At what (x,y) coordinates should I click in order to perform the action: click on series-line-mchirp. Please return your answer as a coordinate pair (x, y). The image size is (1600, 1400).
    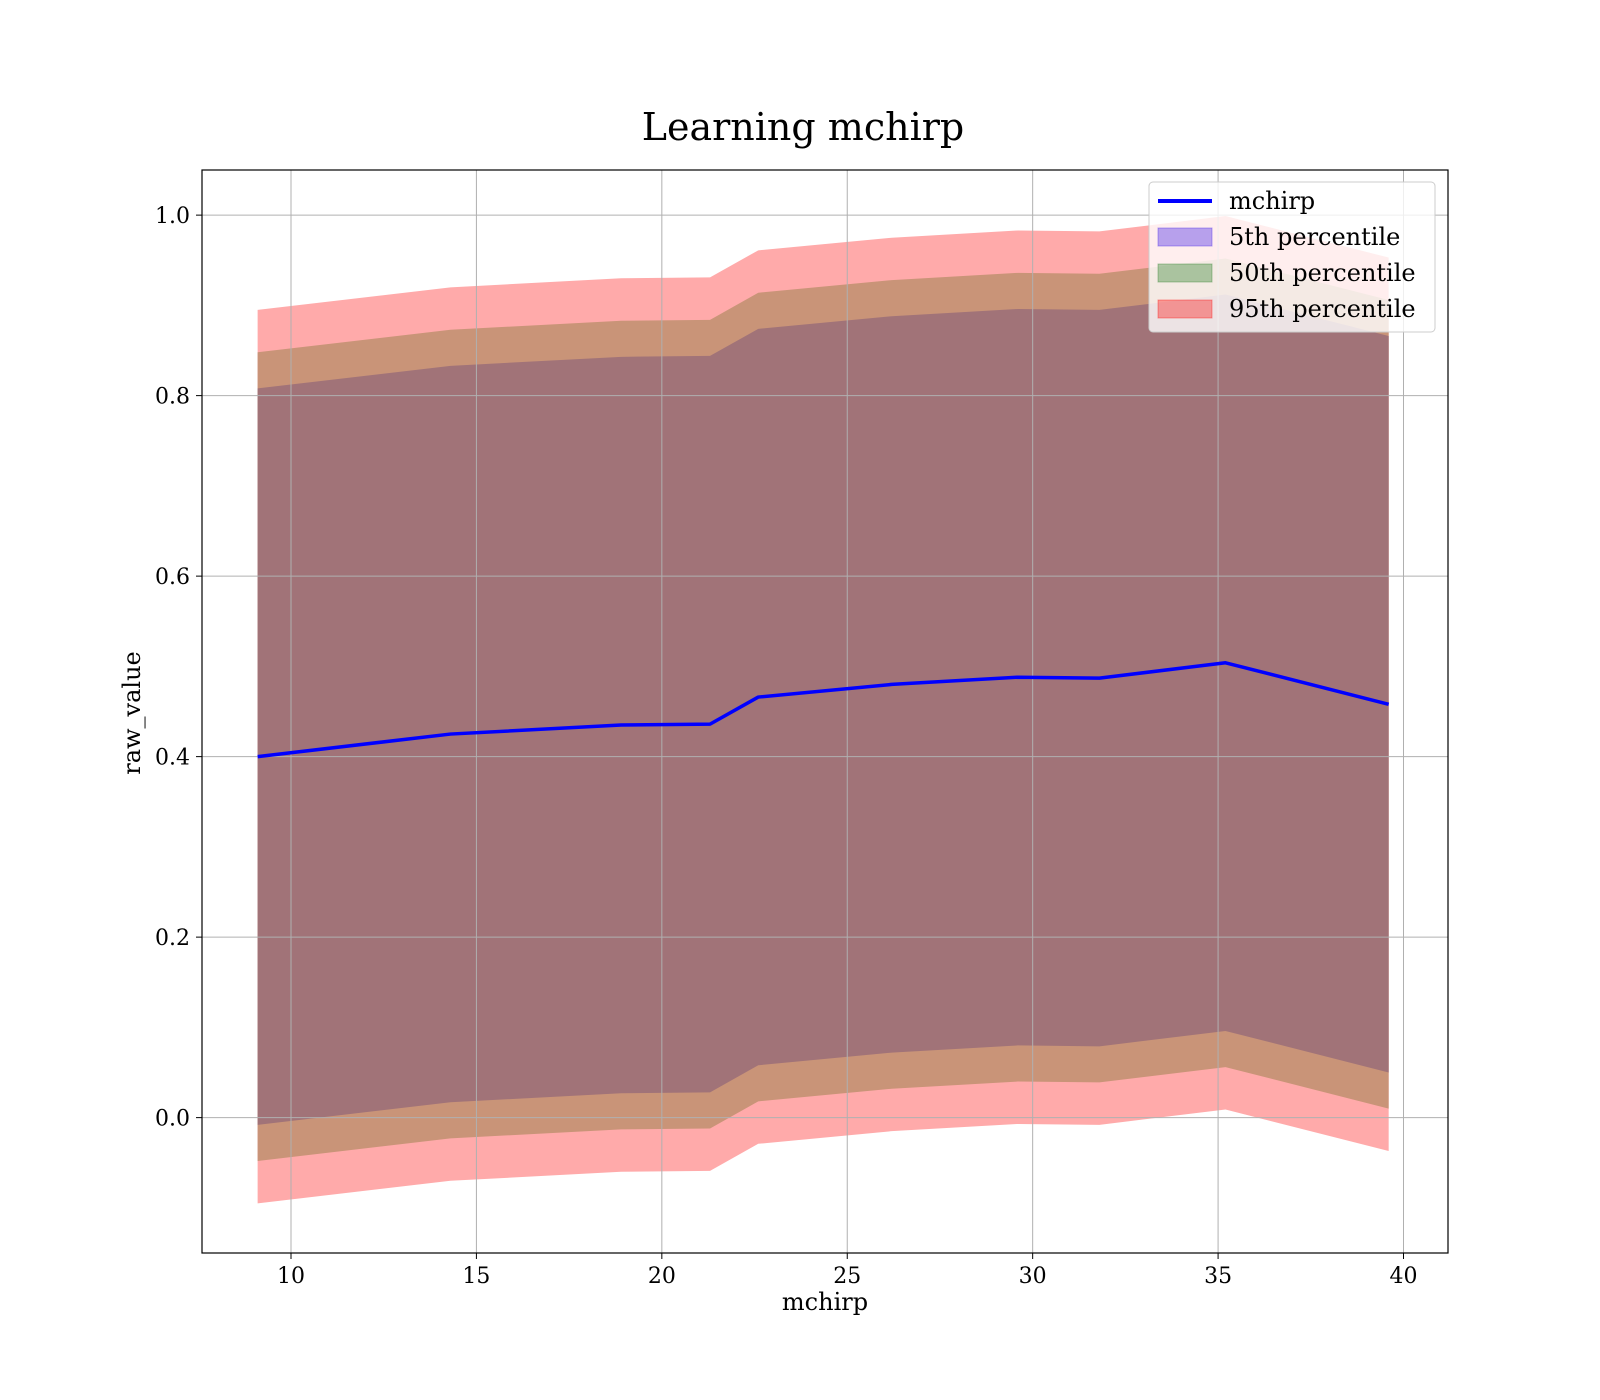
    Looking at the image, I should click on (823, 710).